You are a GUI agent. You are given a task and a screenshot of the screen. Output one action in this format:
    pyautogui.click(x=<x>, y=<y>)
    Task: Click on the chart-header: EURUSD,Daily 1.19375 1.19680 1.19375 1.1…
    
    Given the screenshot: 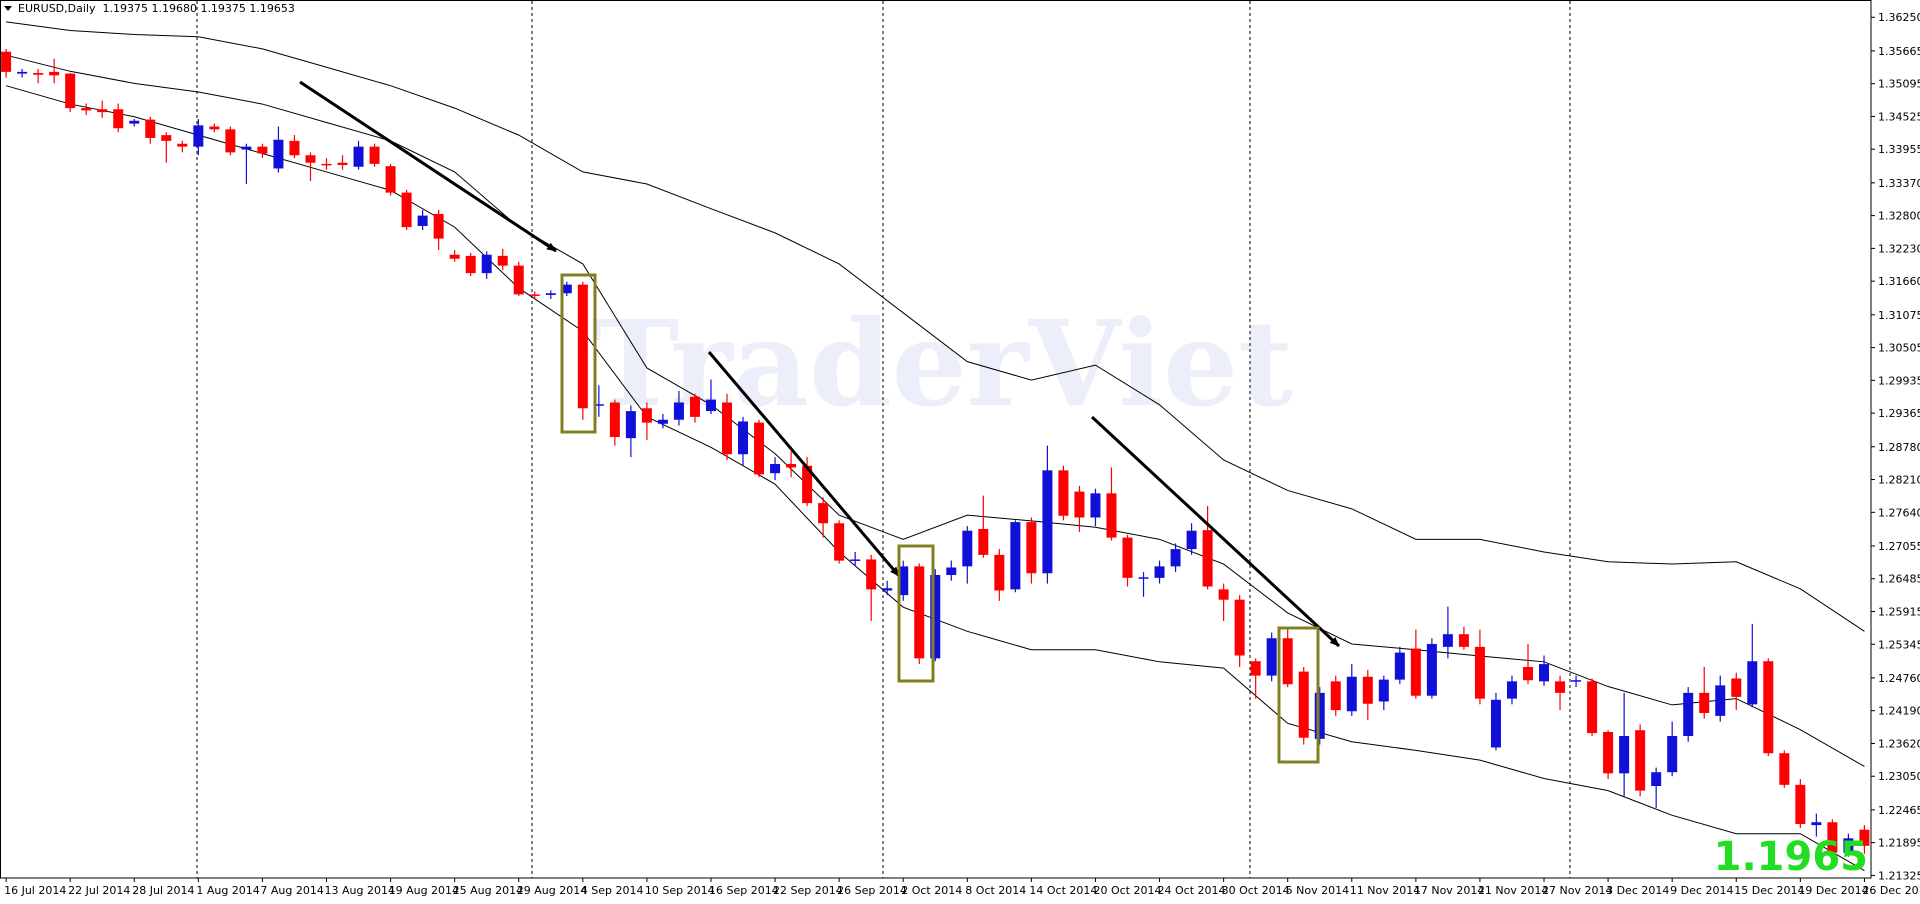 What is the action you would take?
    pyautogui.click(x=156, y=8)
    